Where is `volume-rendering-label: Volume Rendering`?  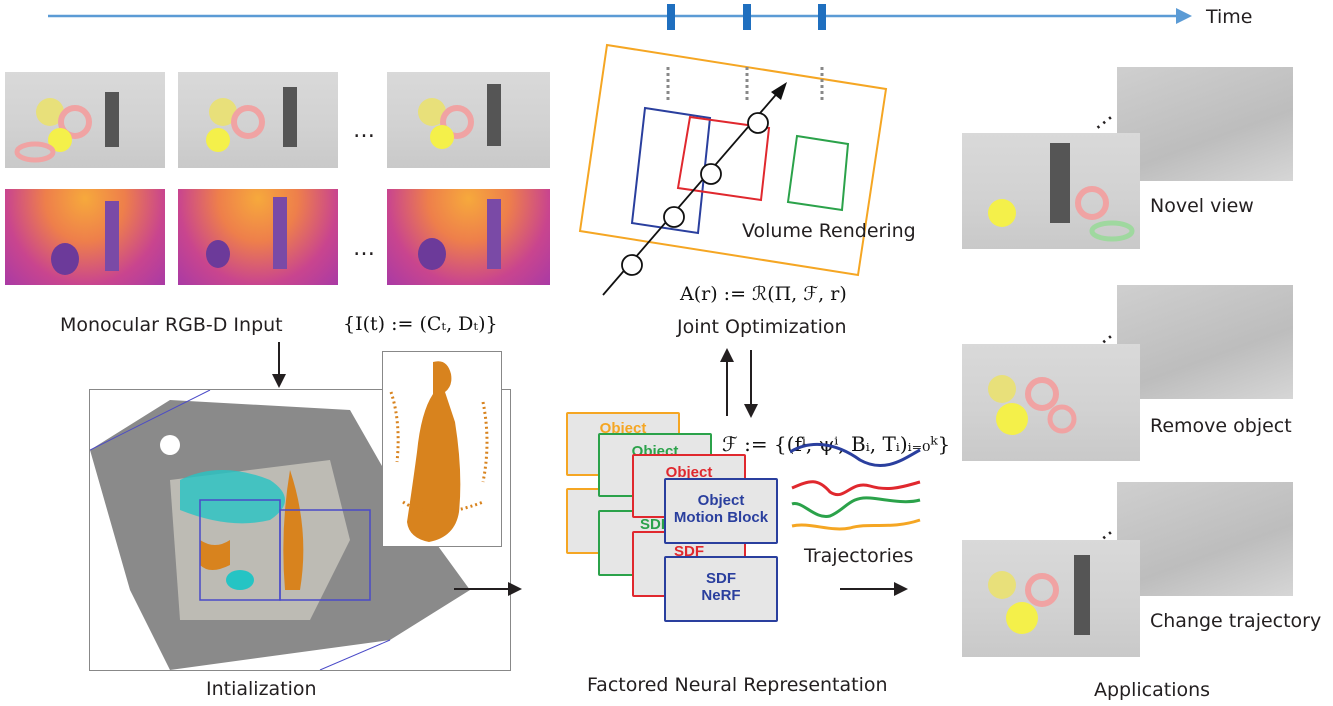
volume-rendering-label: Volume Rendering is located at coordinates (829, 231).